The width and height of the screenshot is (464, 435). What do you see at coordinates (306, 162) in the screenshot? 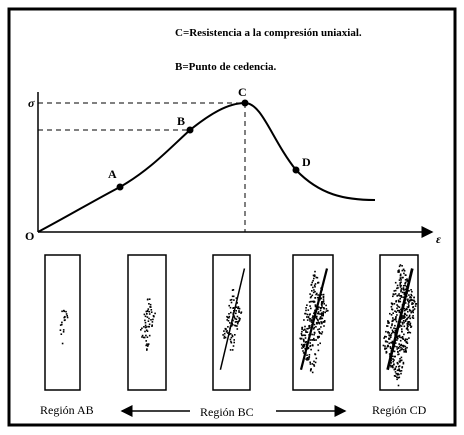
I see `label-d: D` at bounding box center [306, 162].